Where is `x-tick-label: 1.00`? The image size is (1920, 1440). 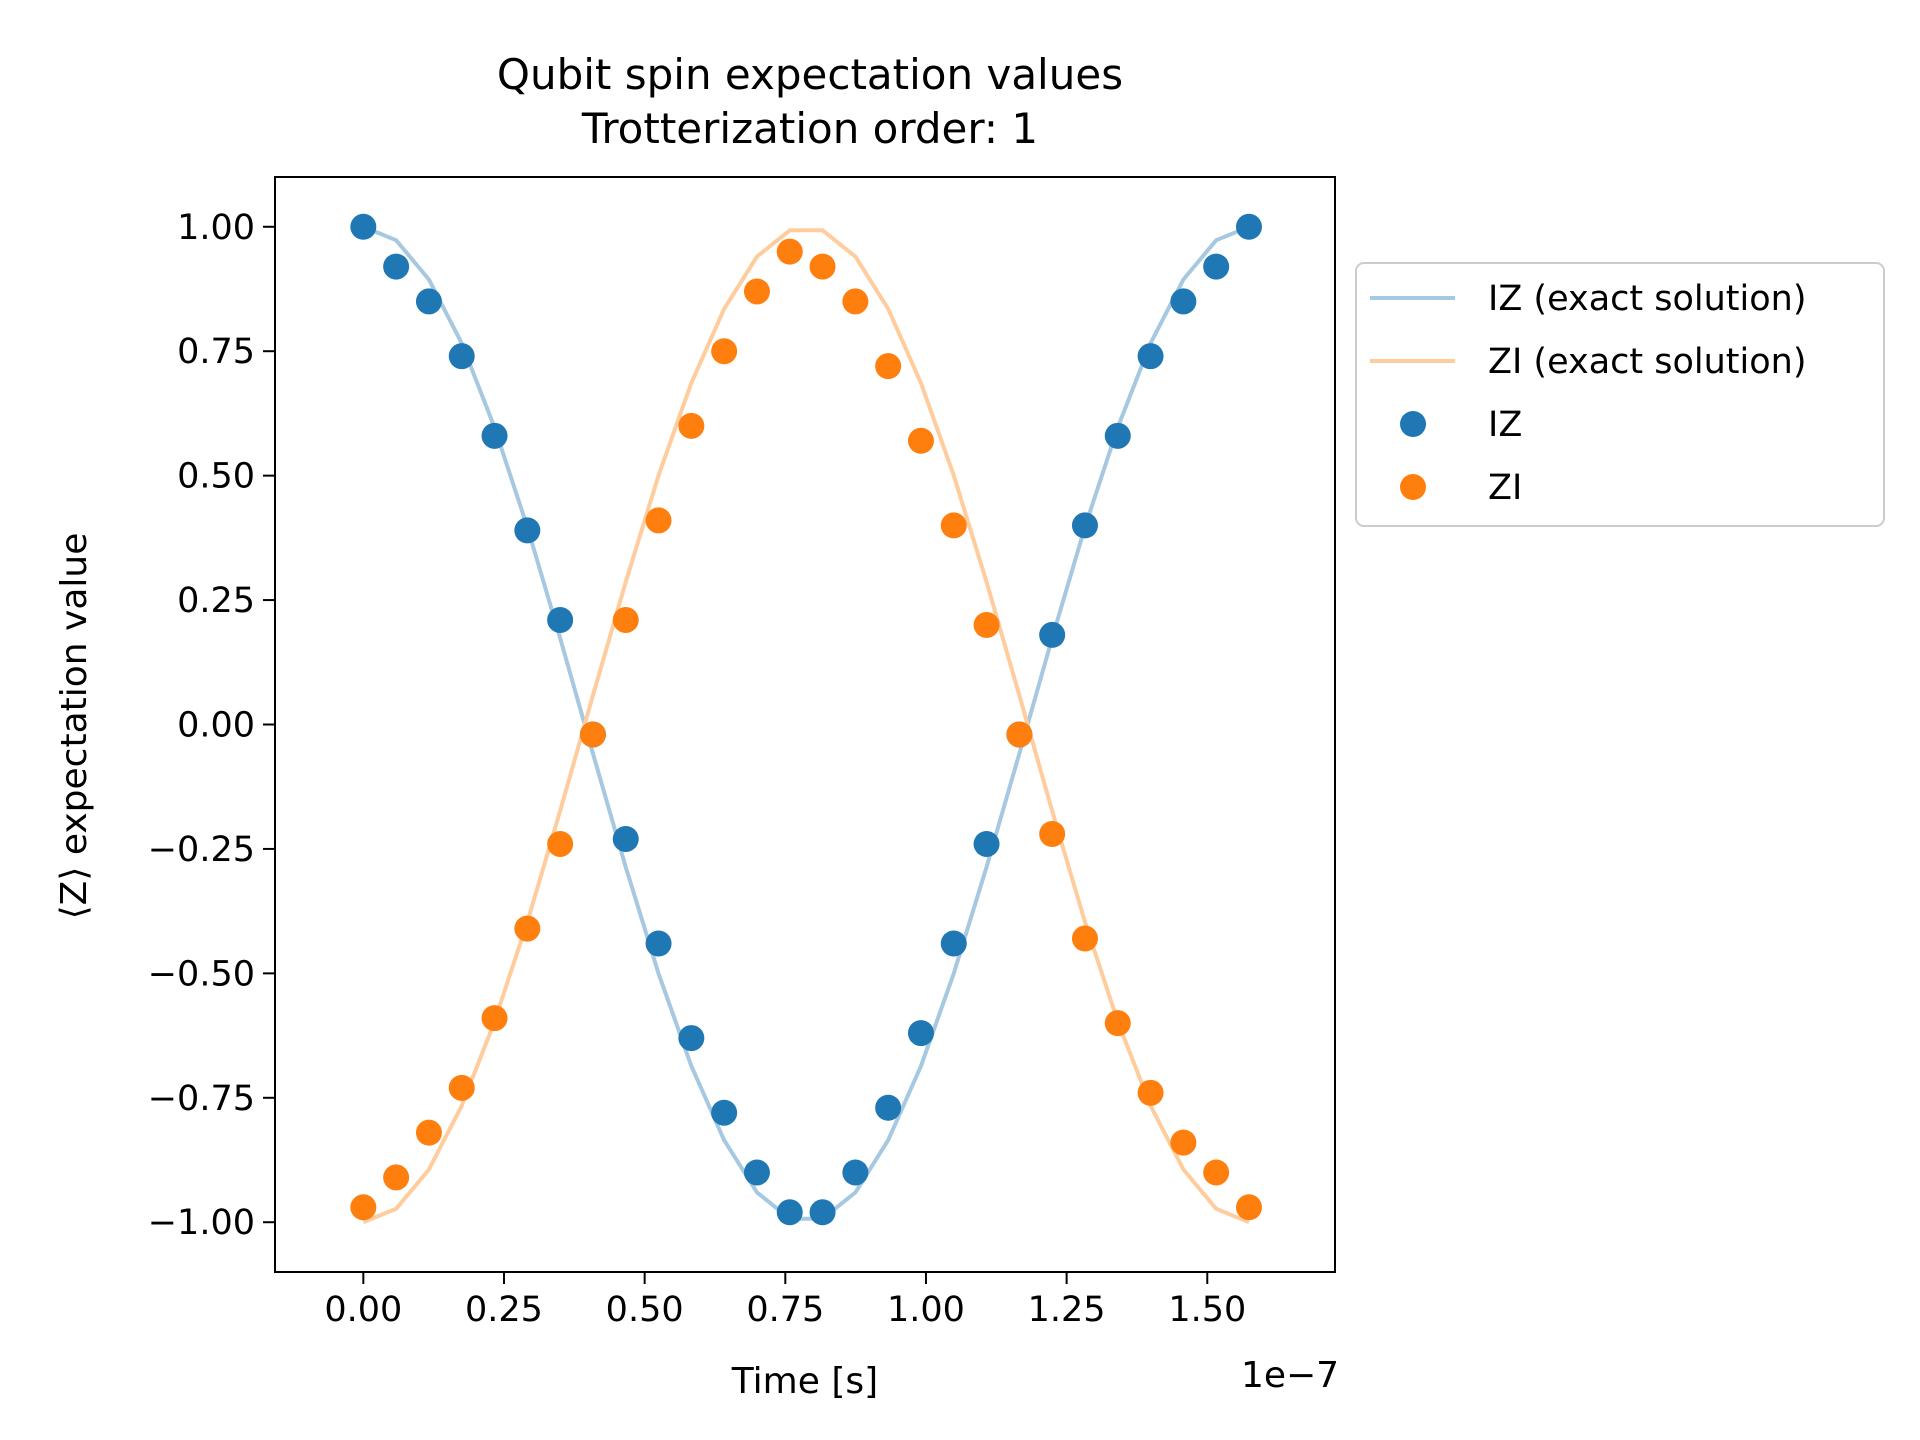 x-tick-label: 1.00 is located at coordinates (926, 1310).